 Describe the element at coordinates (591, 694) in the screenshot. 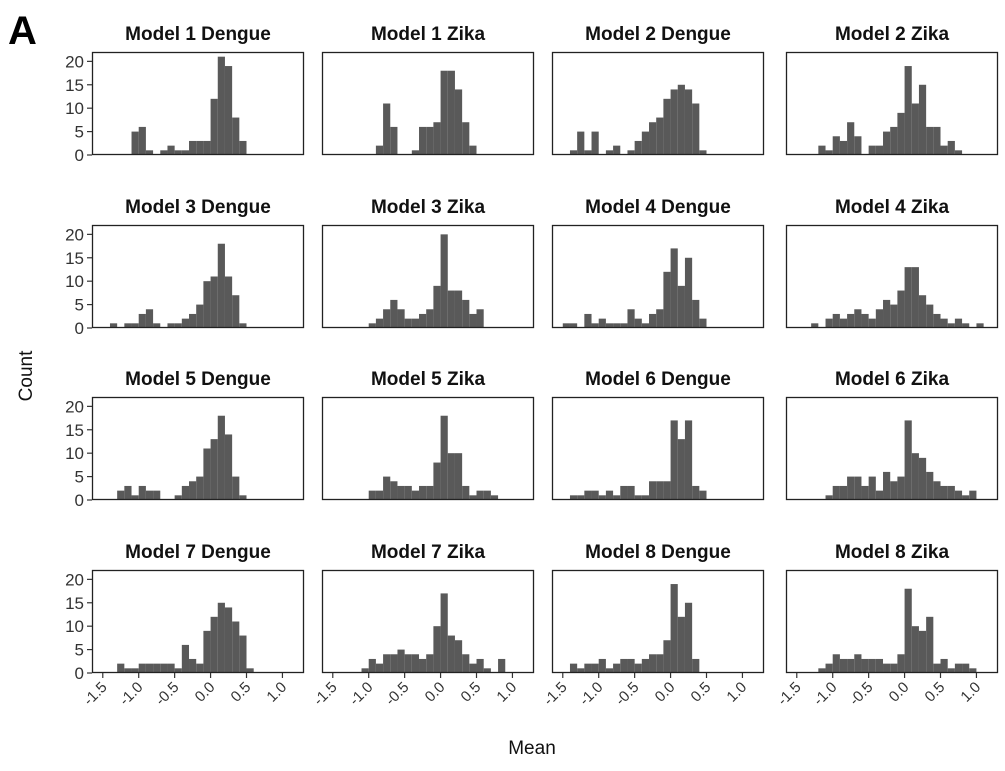

I see `x-tick-label: -1.0` at that location.